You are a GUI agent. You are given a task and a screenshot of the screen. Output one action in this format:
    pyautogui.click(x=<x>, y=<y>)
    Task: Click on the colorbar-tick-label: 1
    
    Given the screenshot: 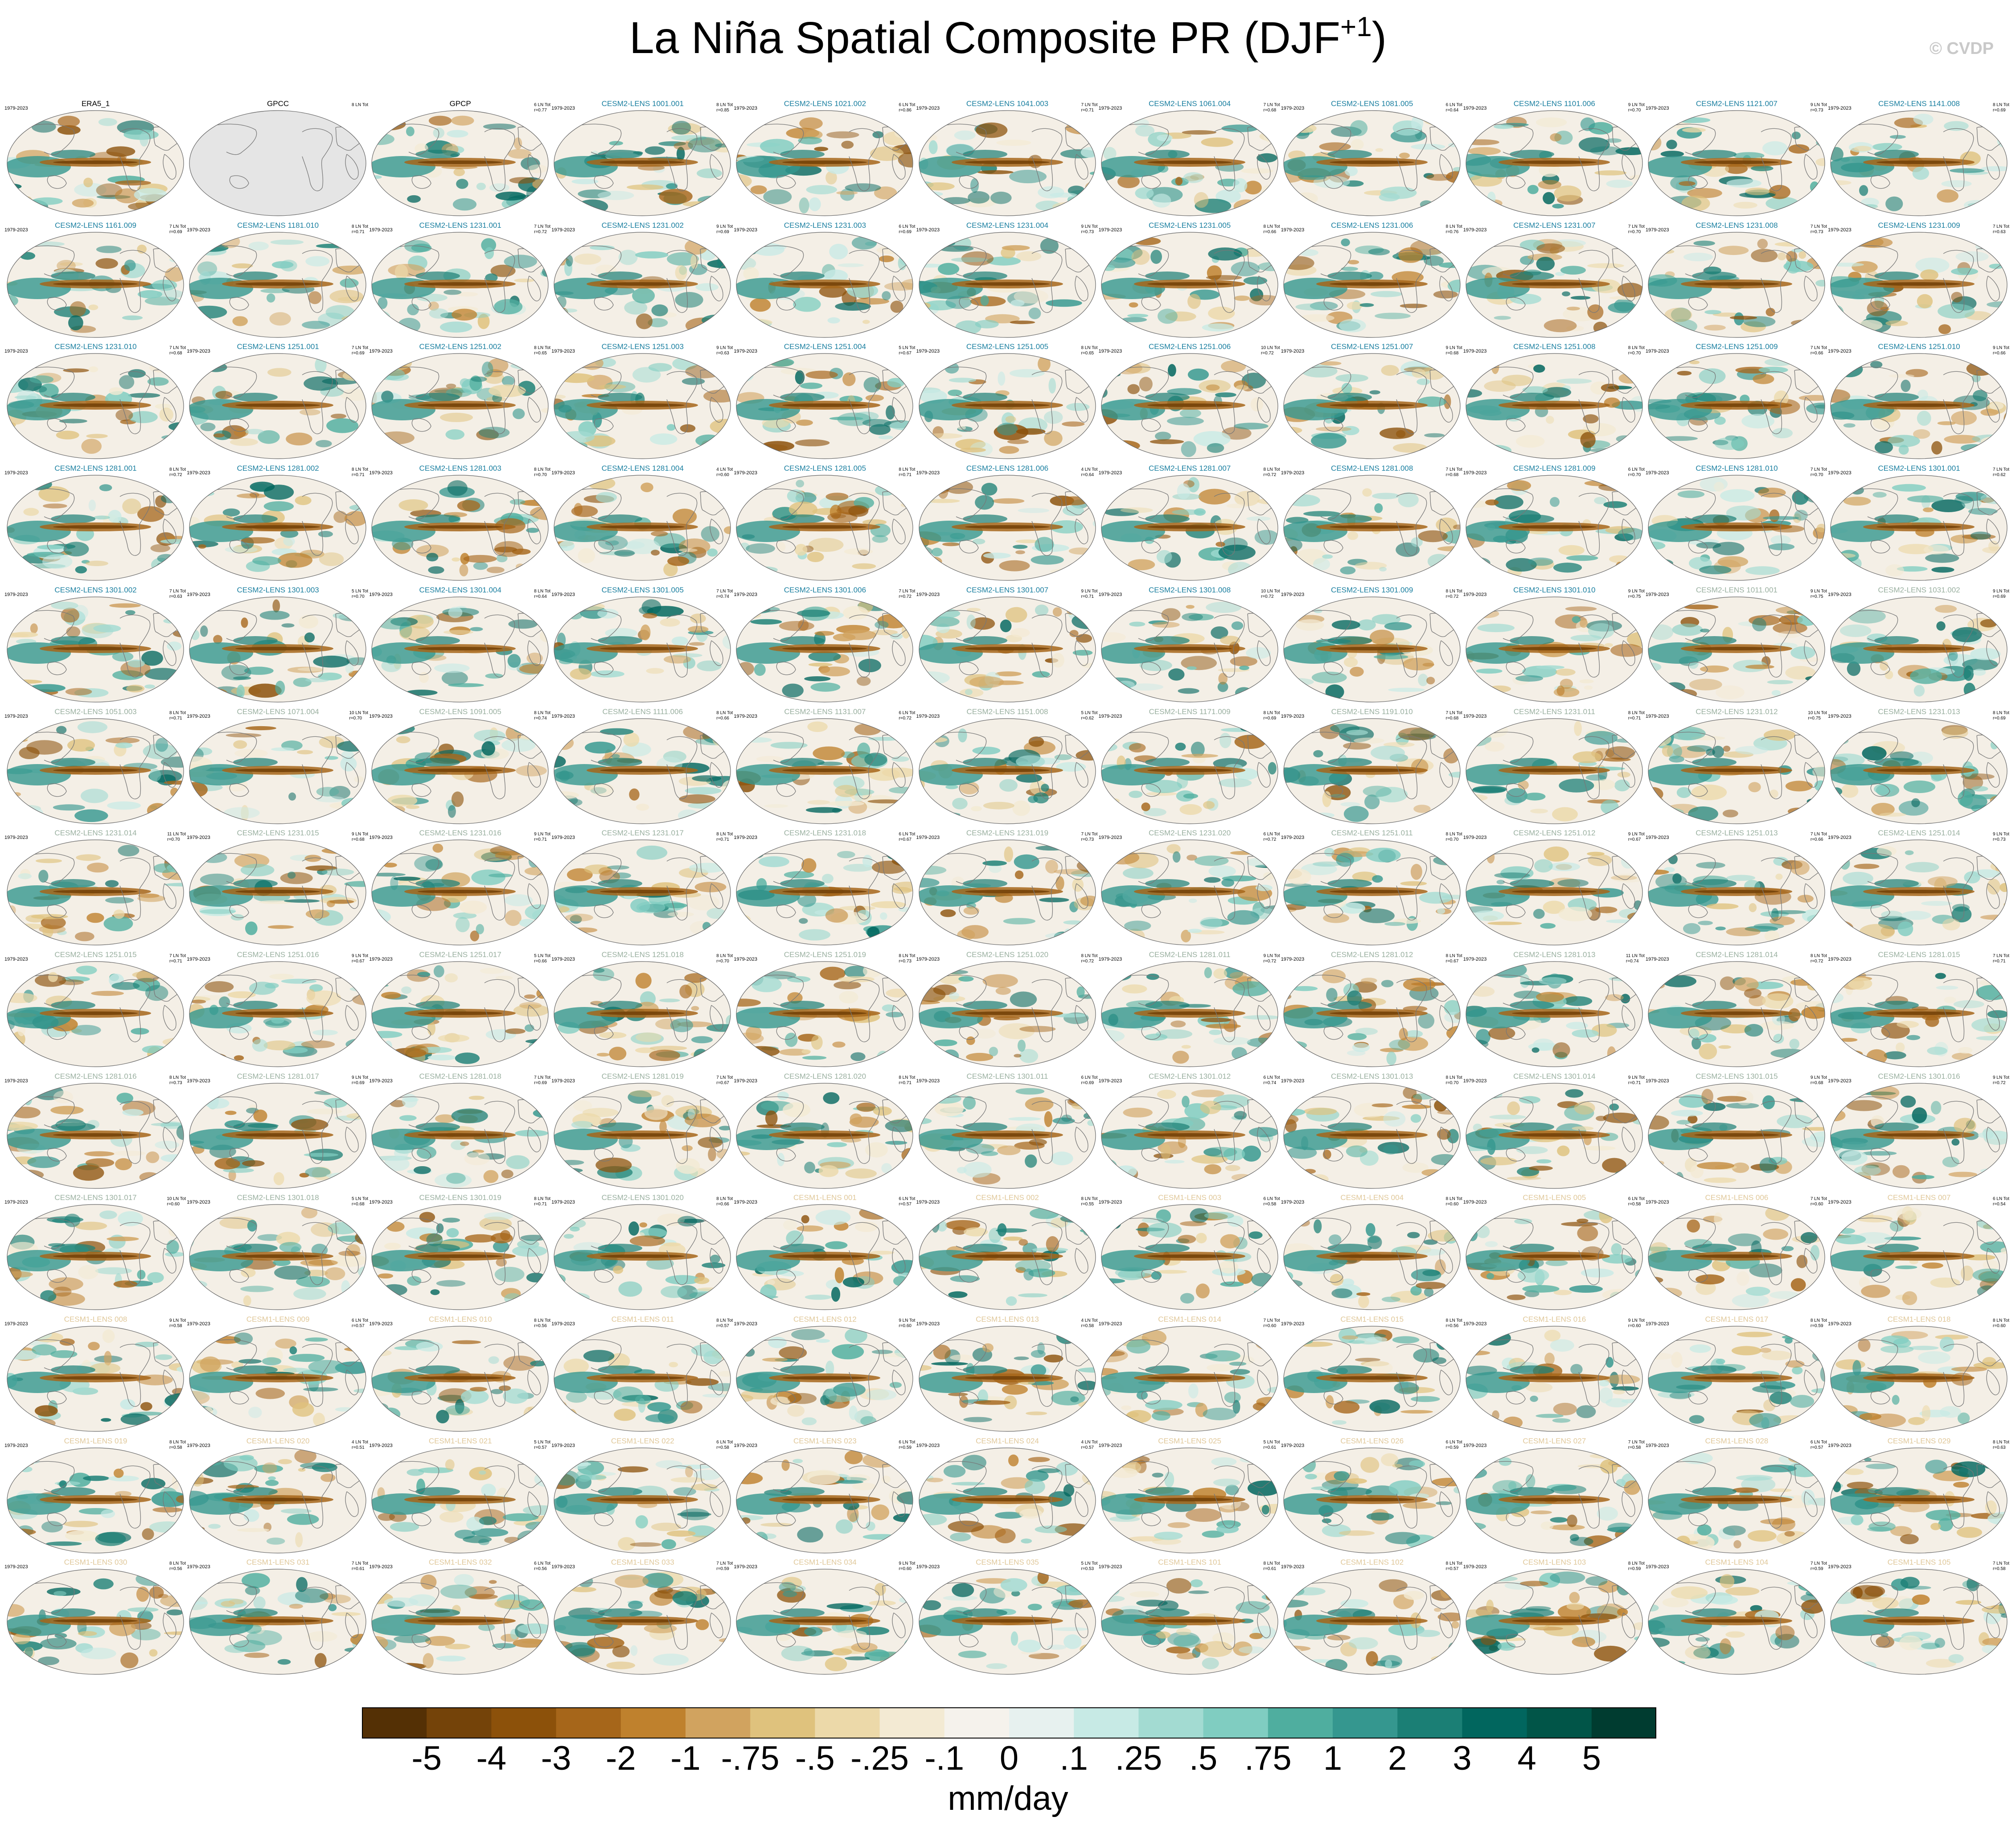 What is the action you would take?
    pyautogui.click(x=1333, y=1758)
    